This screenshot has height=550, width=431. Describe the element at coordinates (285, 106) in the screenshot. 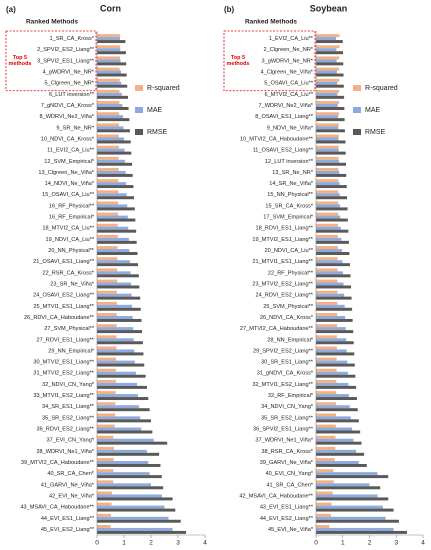

I see `category-label: 7_WDRVI_Ne2_Viña*` at that location.